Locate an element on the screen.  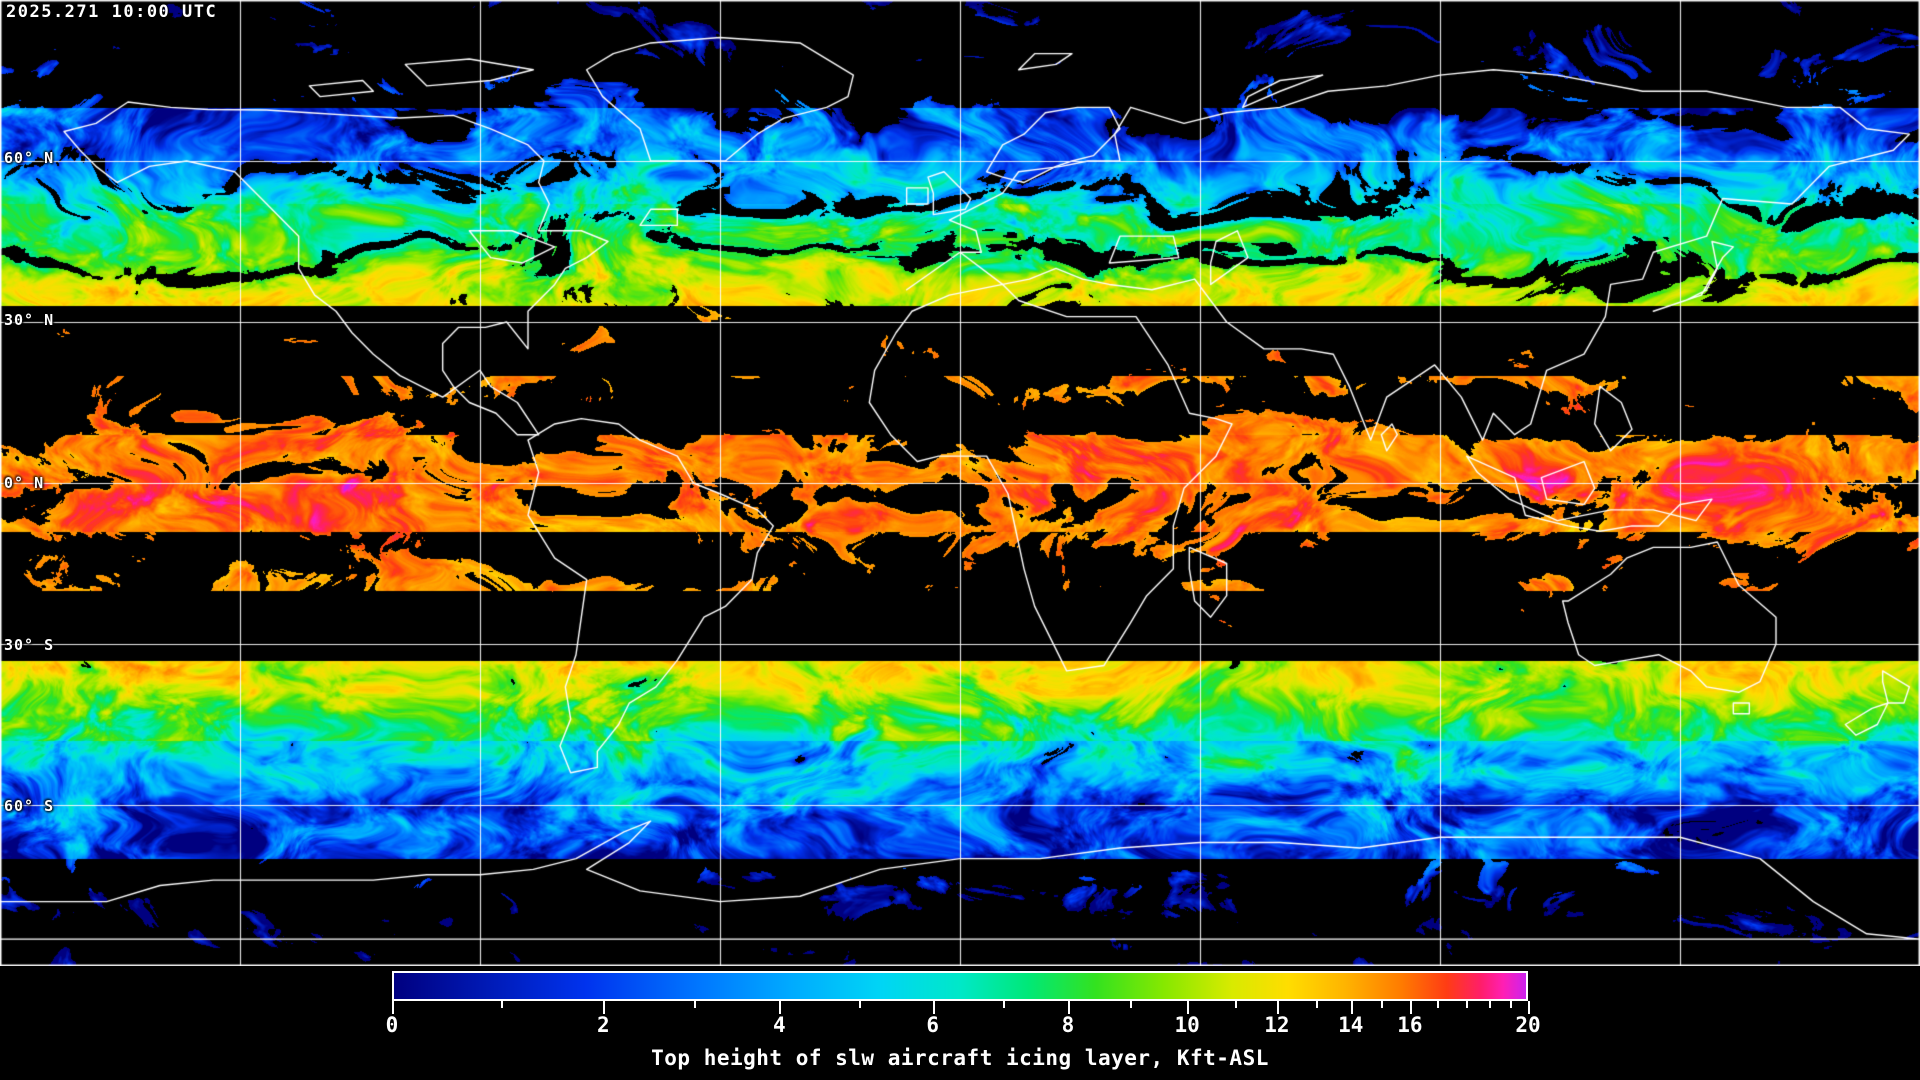
colorbar-tick-label: 12 is located at coordinates (1277, 1025).